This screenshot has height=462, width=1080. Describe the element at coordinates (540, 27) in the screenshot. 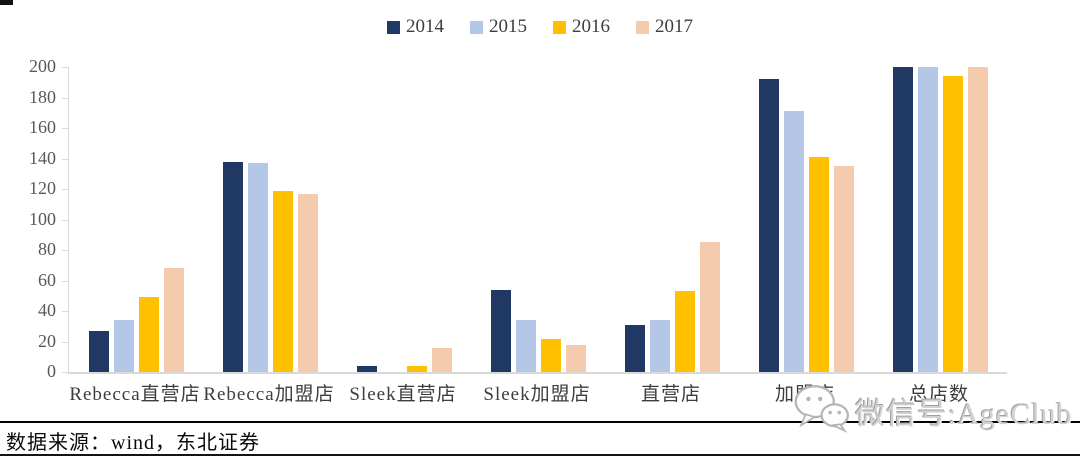

I see `chart-legend: 2014 2015 2016 2017` at that location.